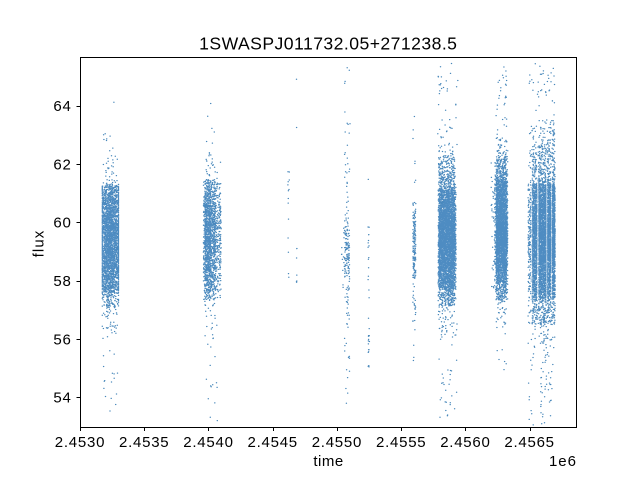  What do you see at coordinates (62, 281) in the screenshot?
I see `svg-text: 58` at bounding box center [62, 281].